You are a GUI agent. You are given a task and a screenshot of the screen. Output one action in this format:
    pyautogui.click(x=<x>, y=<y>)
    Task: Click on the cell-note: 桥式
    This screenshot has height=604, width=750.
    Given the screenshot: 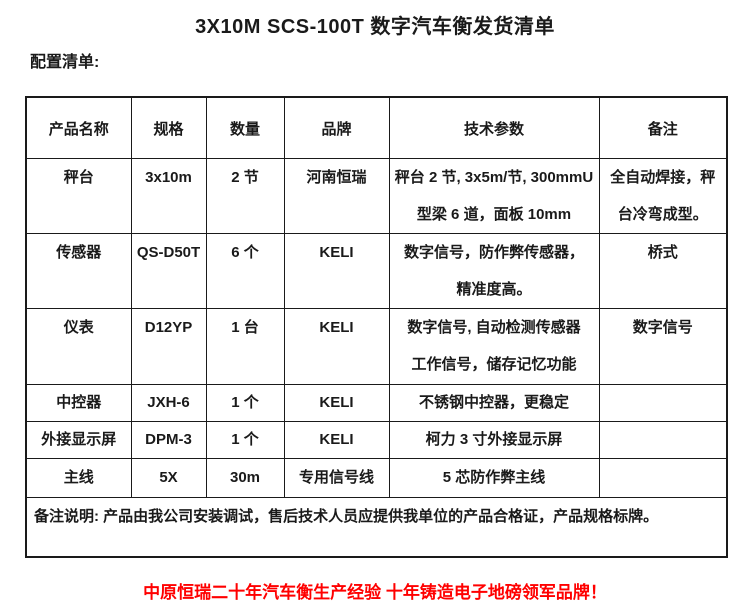 What is the action you would take?
    pyautogui.click(x=663, y=271)
    